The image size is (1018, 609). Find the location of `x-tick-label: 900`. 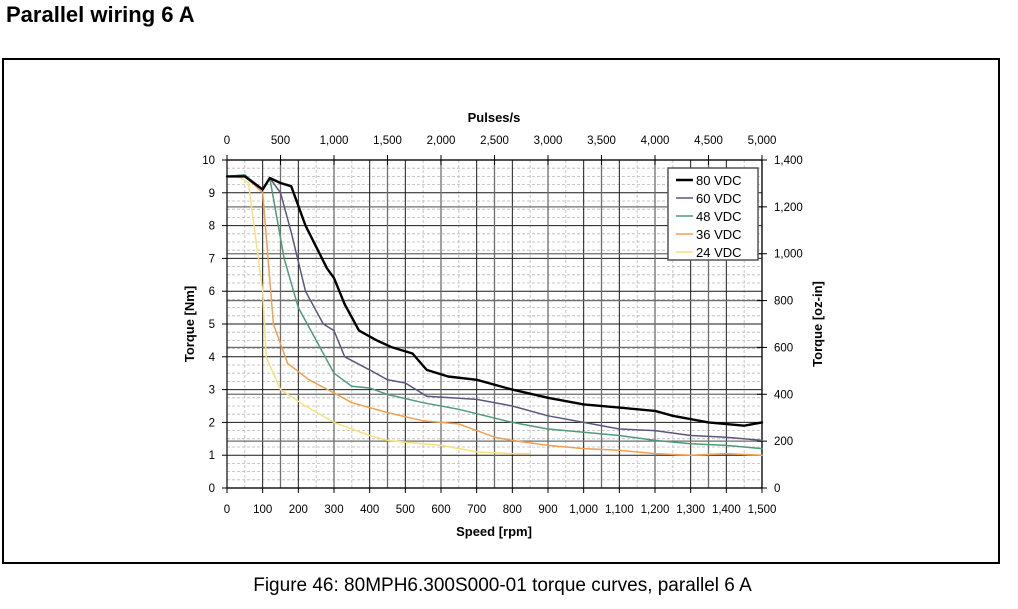

x-tick-label: 900 is located at coordinates (547, 510).